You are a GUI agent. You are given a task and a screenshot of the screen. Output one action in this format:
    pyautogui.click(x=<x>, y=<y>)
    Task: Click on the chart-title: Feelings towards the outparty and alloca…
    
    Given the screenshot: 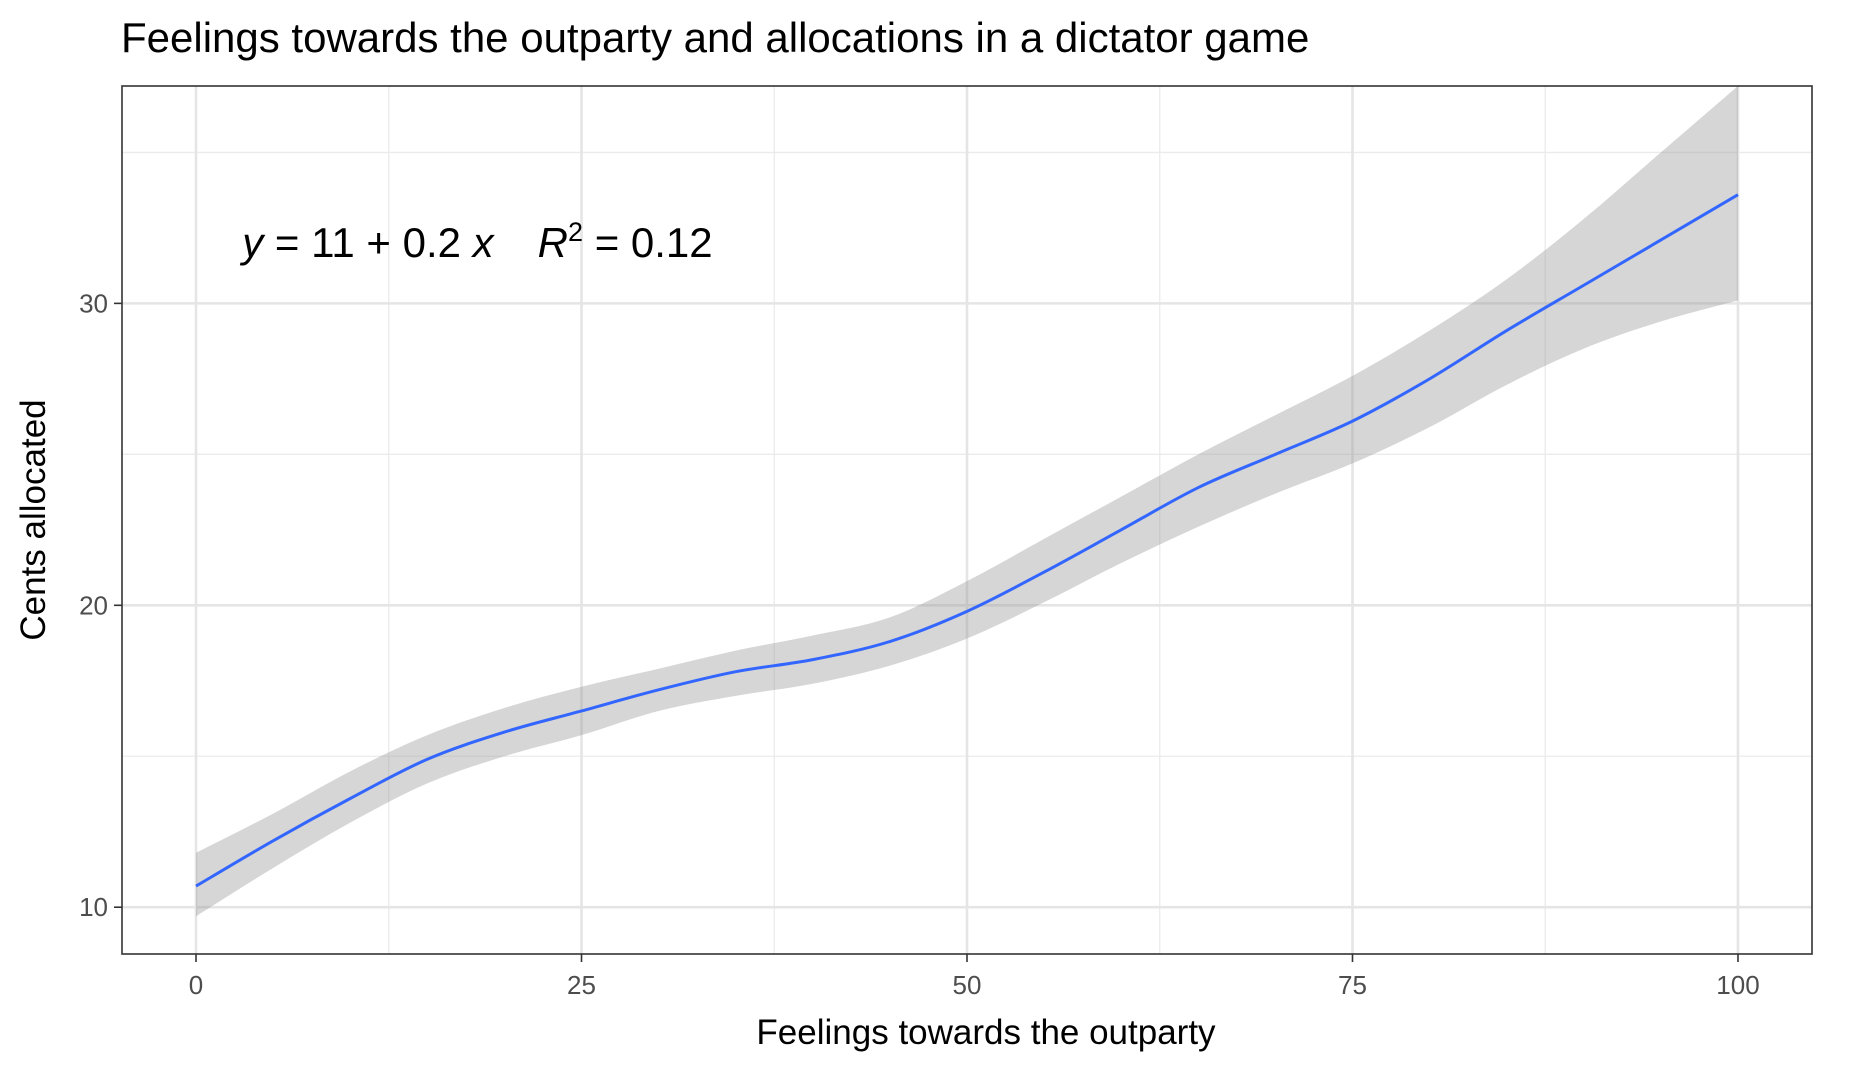 What is the action you would take?
    pyautogui.click(x=715, y=37)
    